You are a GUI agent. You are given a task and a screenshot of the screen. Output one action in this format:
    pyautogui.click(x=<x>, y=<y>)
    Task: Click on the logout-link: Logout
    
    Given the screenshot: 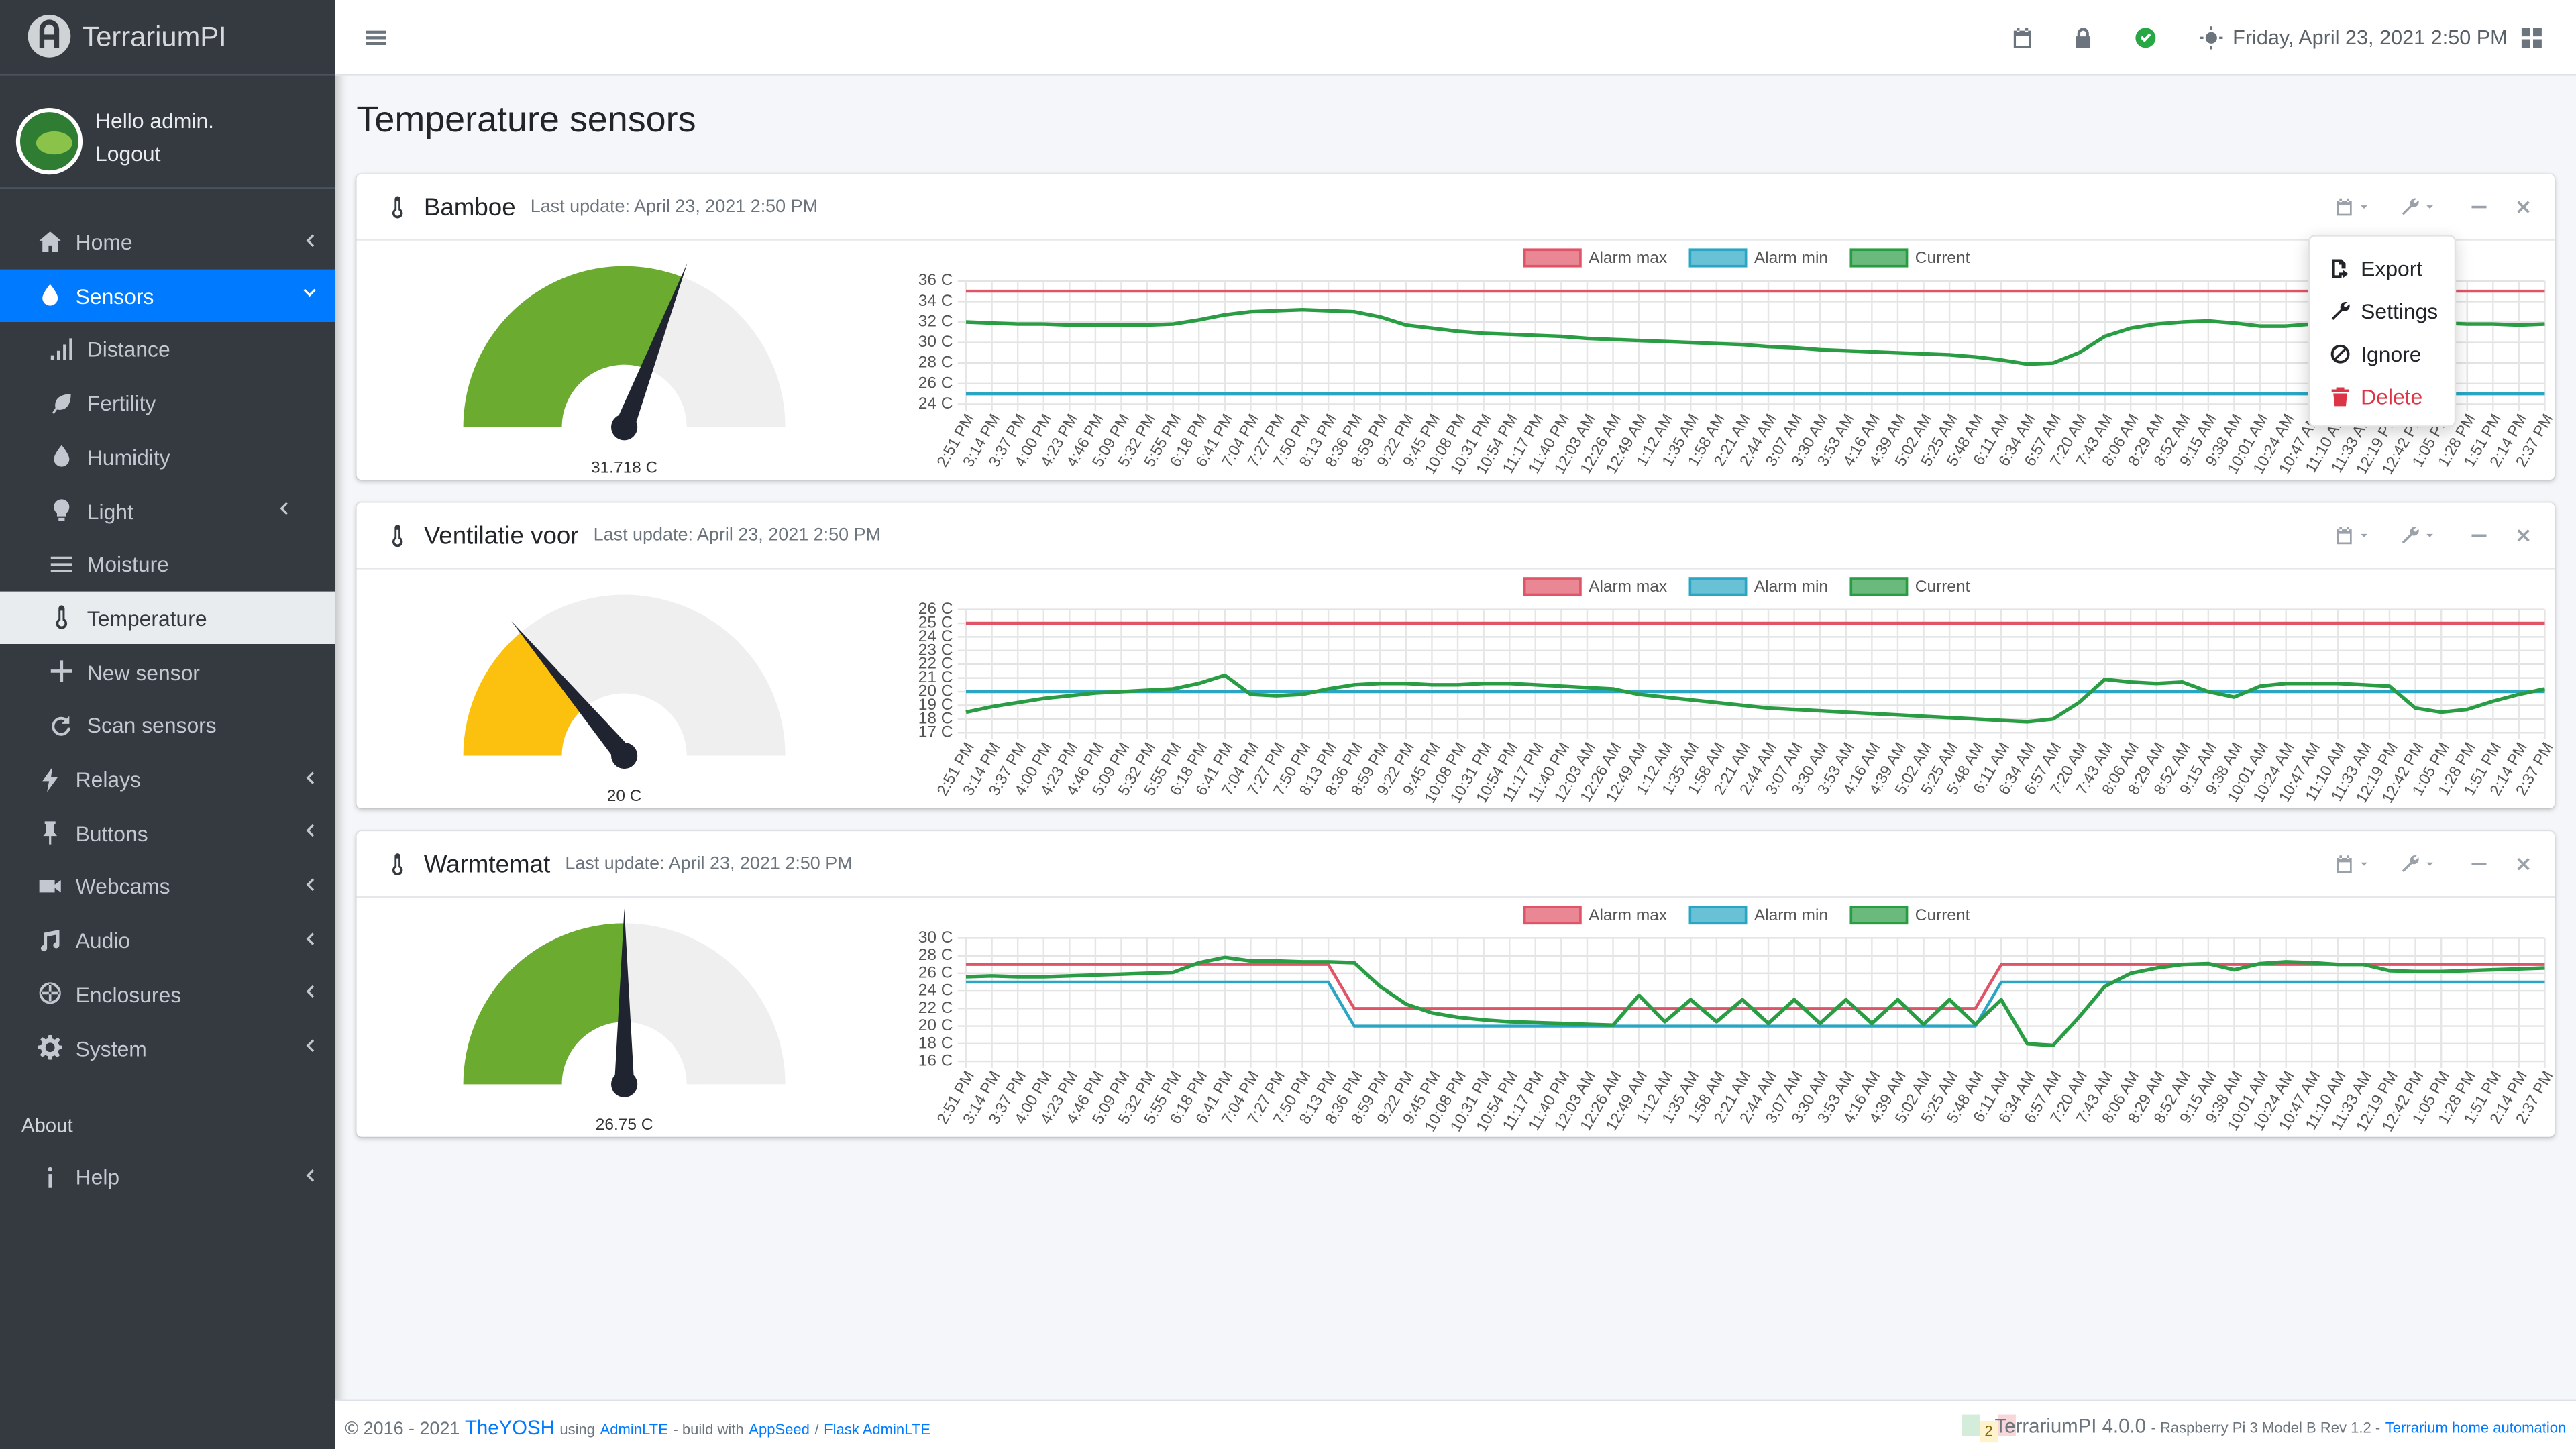 What is the action you would take?
    pyautogui.click(x=128, y=153)
    